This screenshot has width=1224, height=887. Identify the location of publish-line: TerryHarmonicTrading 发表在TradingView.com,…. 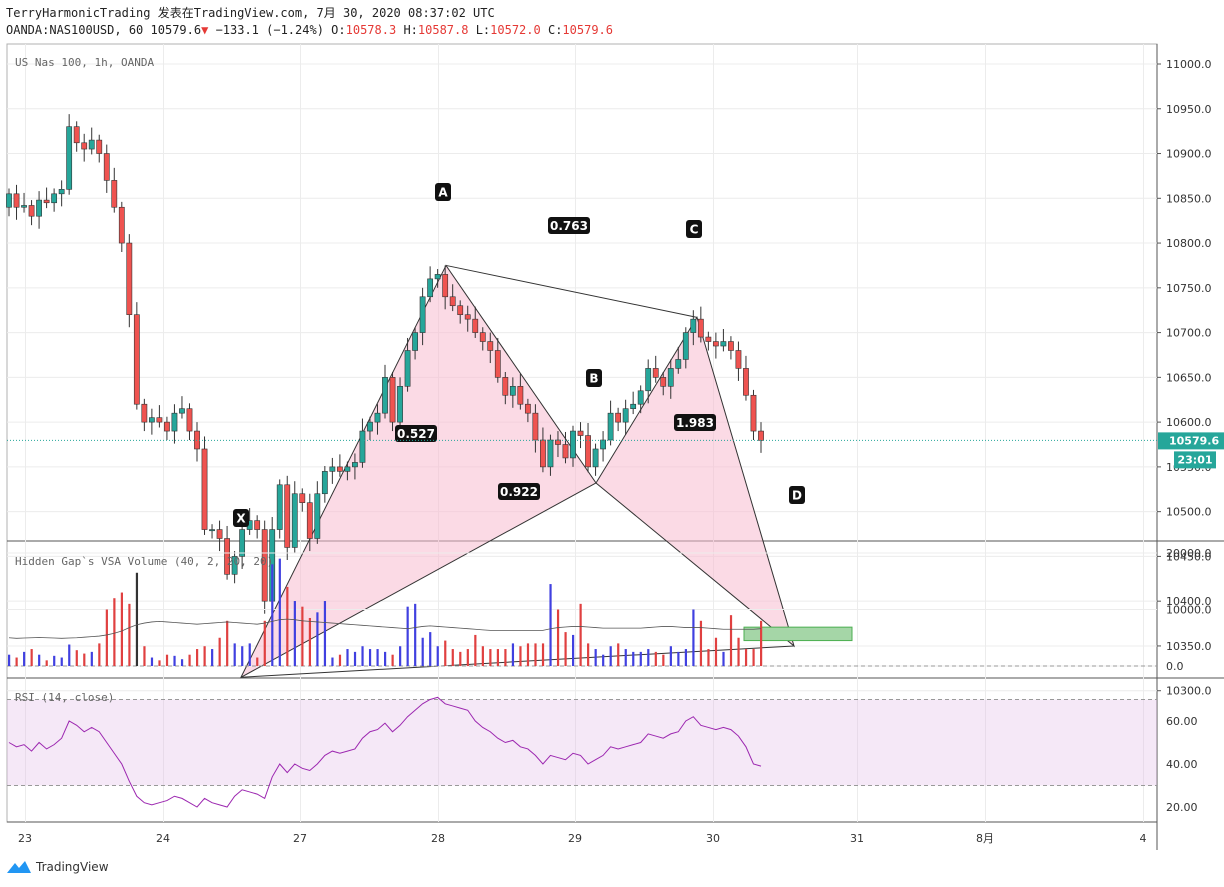
(250, 13).